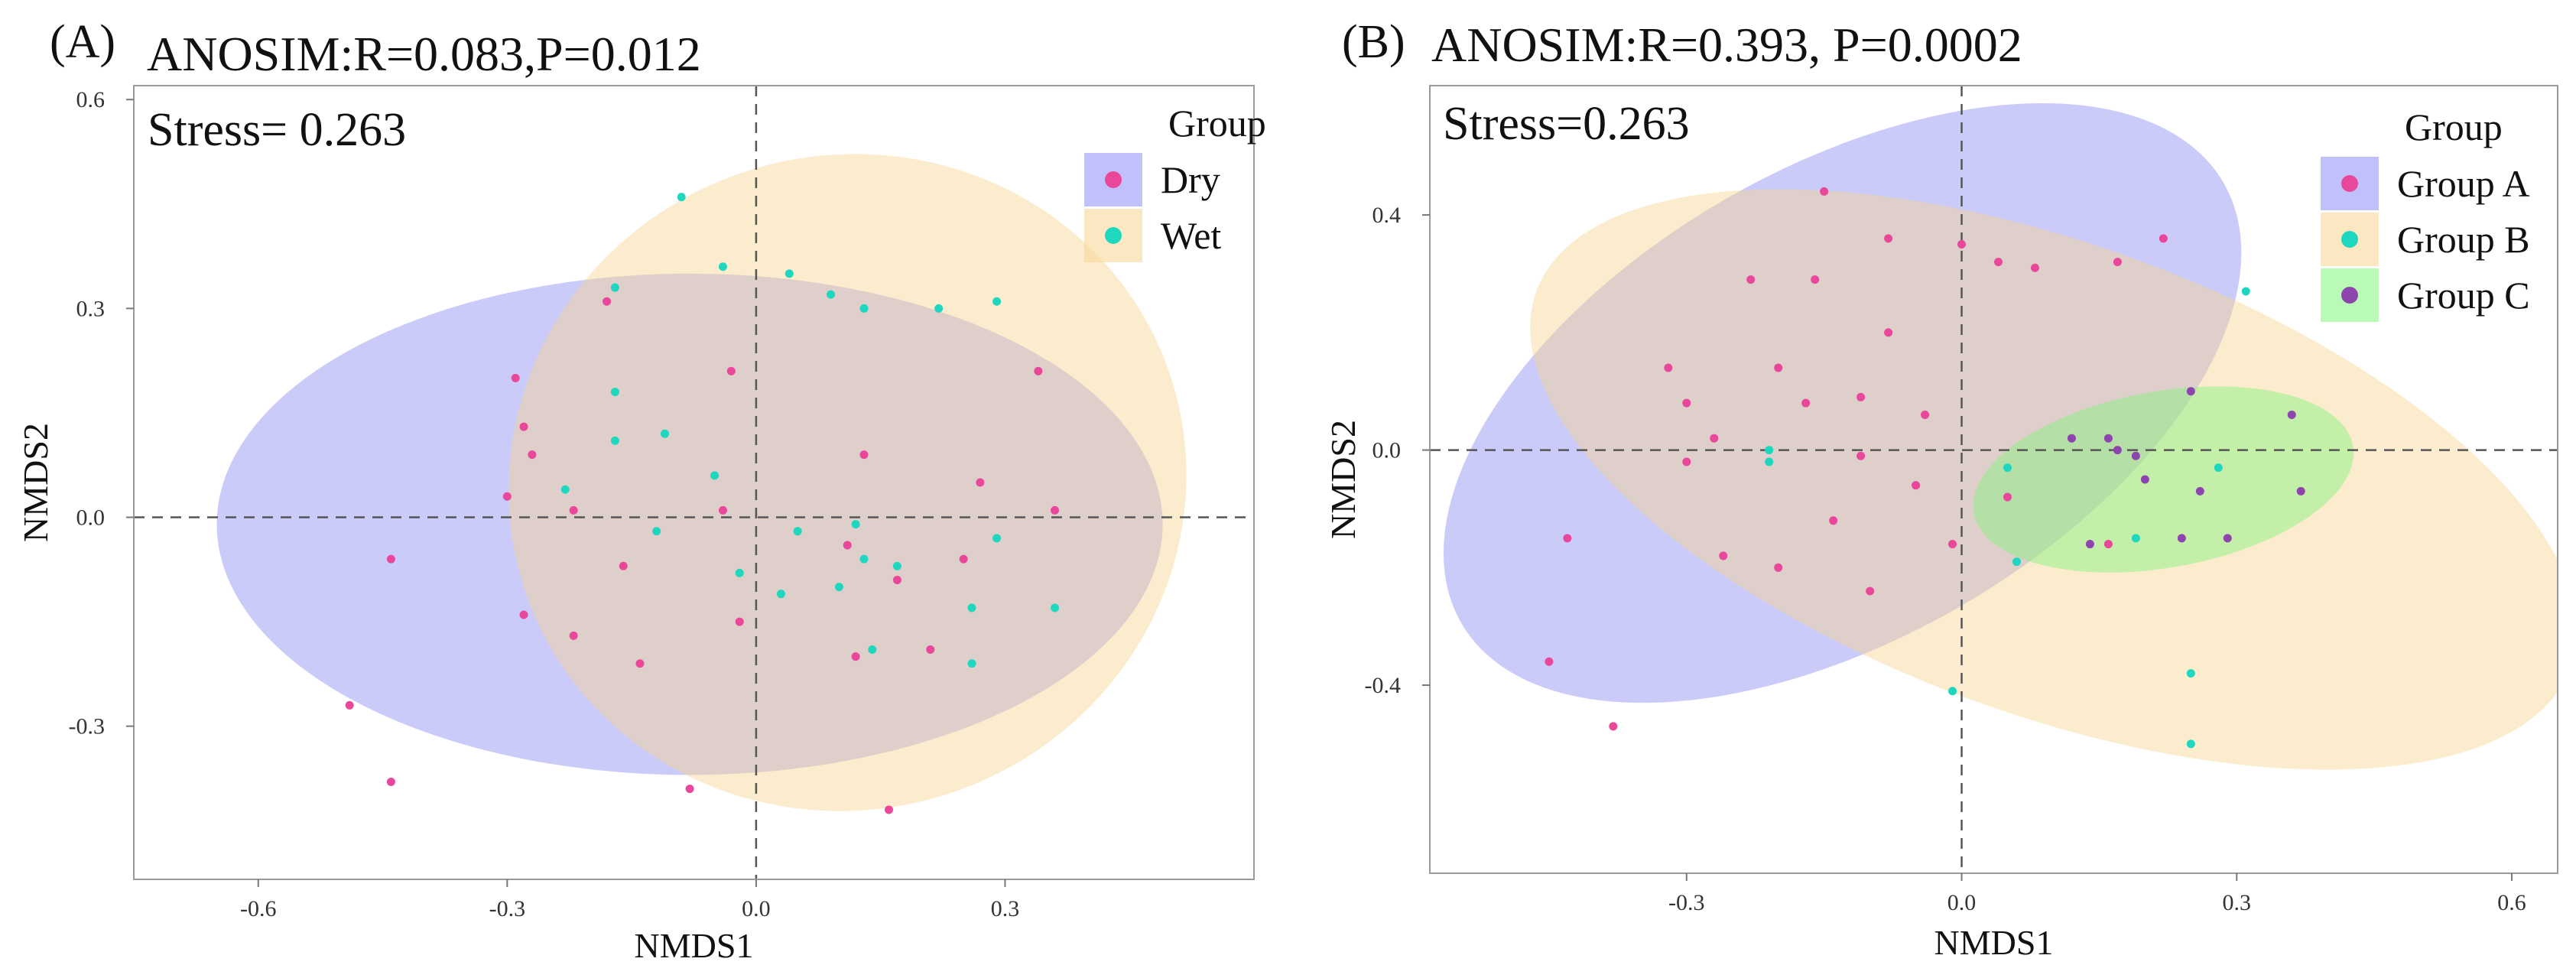 The image size is (2576, 978). What do you see at coordinates (1191, 179) in the screenshot?
I see `legend-label: Dry` at bounding box center [1191, 179].